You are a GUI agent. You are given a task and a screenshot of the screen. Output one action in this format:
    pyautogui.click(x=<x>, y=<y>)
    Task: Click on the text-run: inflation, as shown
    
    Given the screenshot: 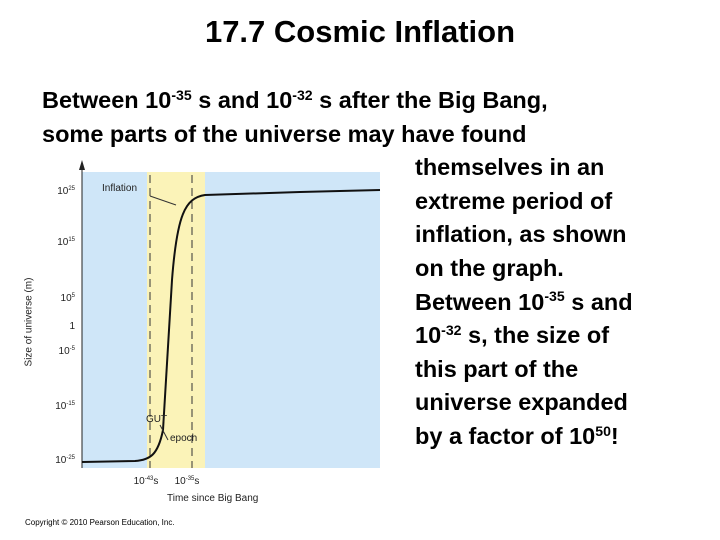 What is the action you would take?
    pyautogui.click(x=521, y=234)
    